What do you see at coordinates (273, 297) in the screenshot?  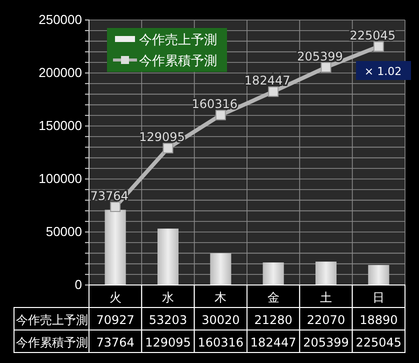 I see `x-tick-label: 金` at bounding box center [273, 297].